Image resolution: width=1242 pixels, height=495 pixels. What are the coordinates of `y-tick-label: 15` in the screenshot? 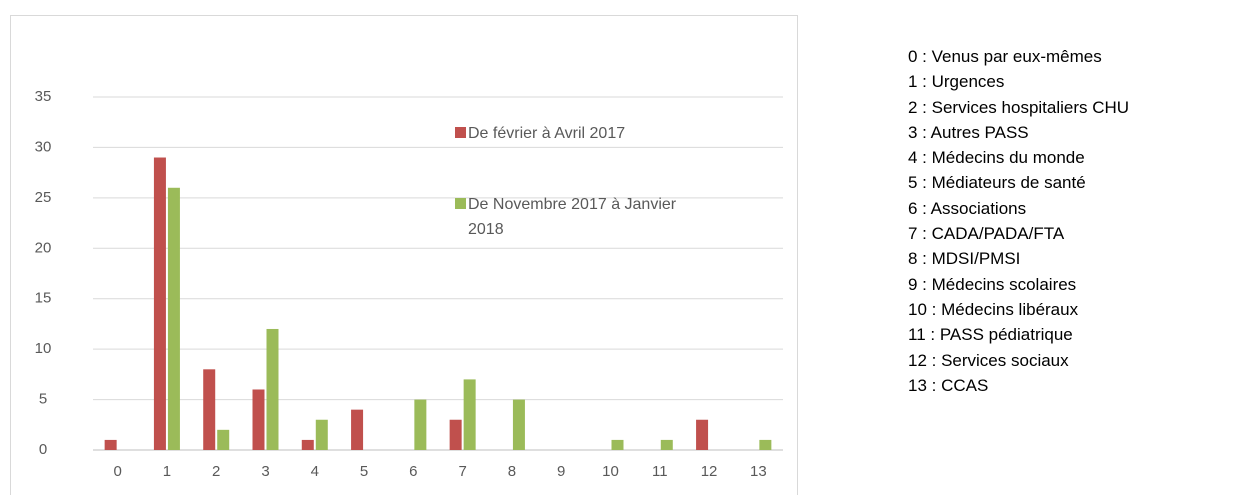 It's located at (43, 298).